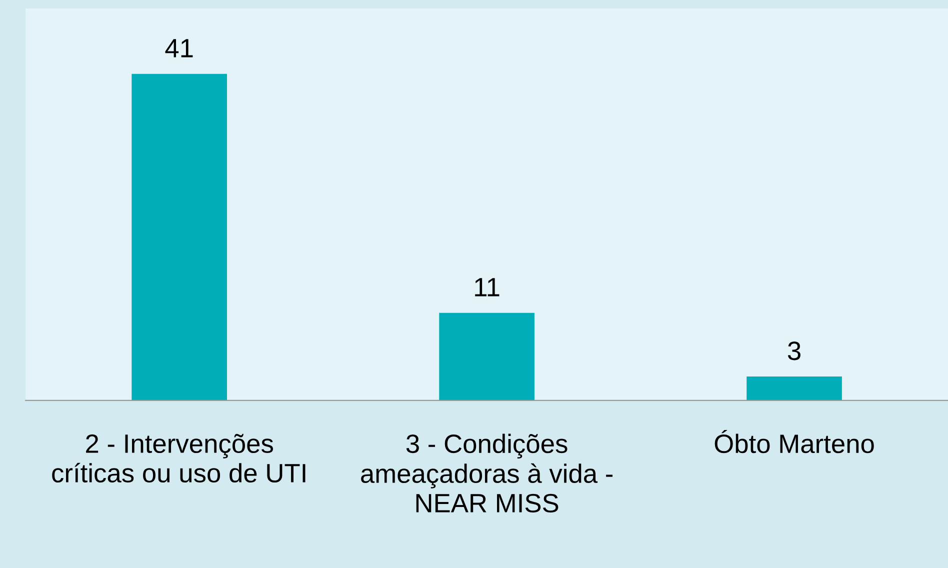 The width and height of the screenshot is (948, 568). Describe the element at coordinates (179, 458) in the screenshot. I see `x-tick-label: 2 - Intervenções críticas ou uso de UTI` at that location.